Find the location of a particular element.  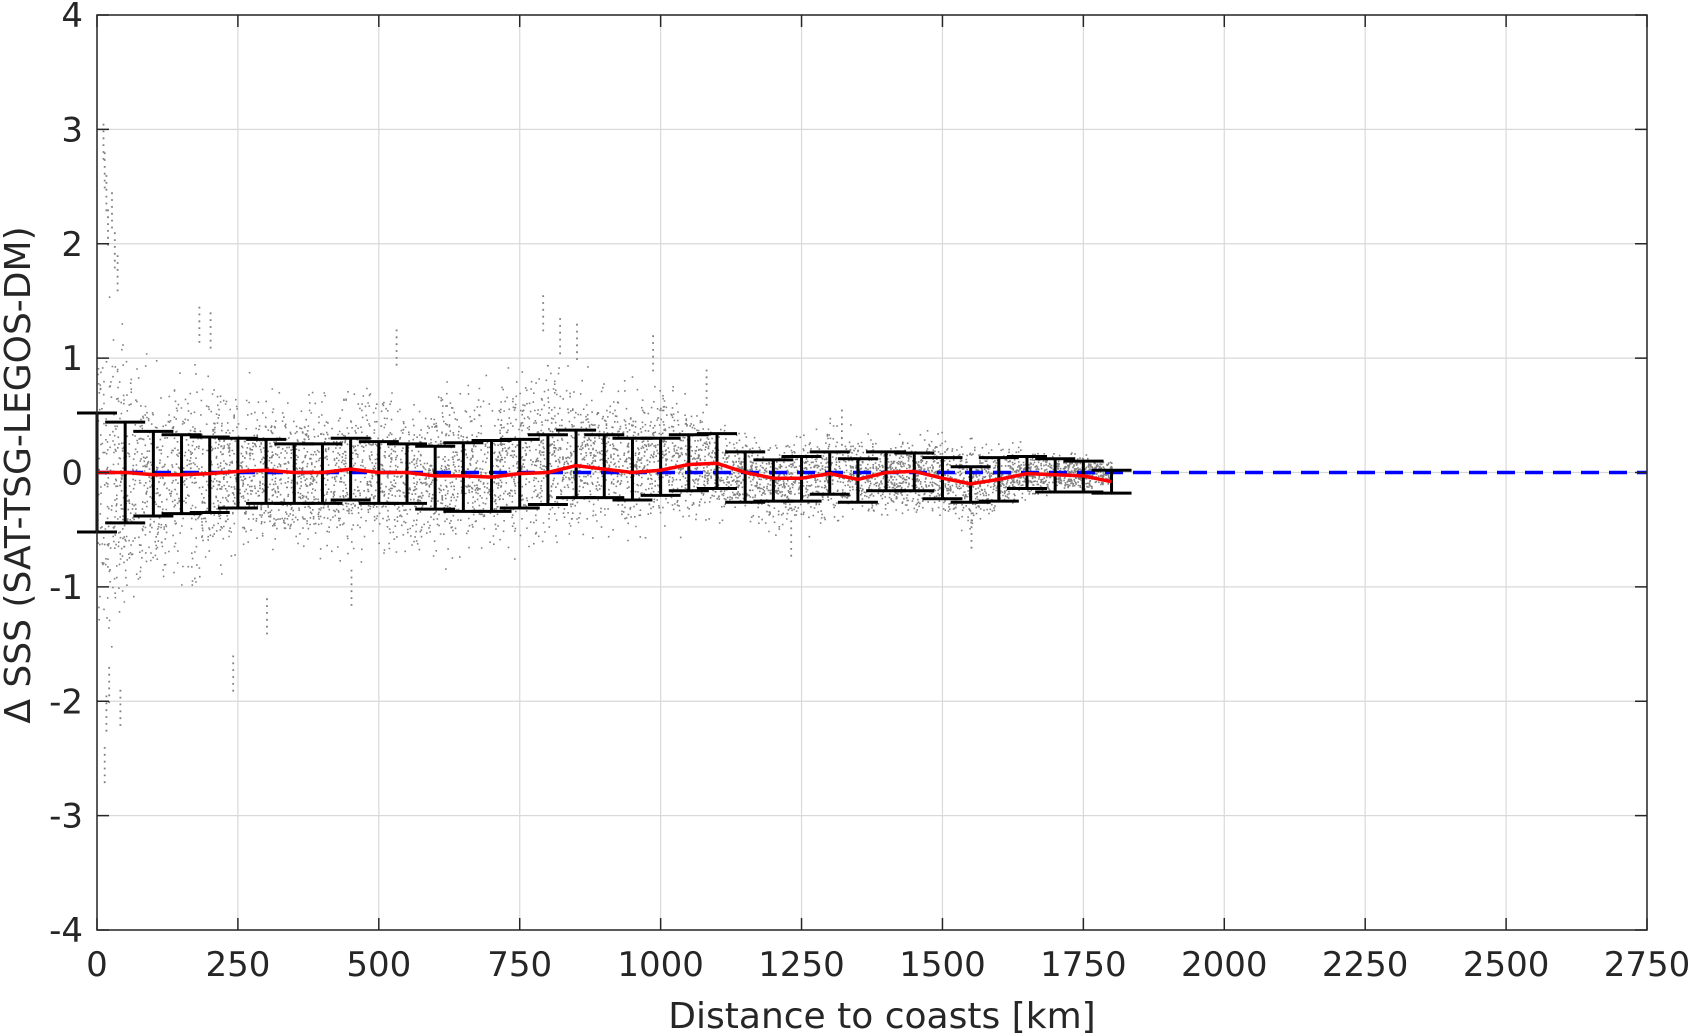

mean-line is located at coordinates (604, 473).